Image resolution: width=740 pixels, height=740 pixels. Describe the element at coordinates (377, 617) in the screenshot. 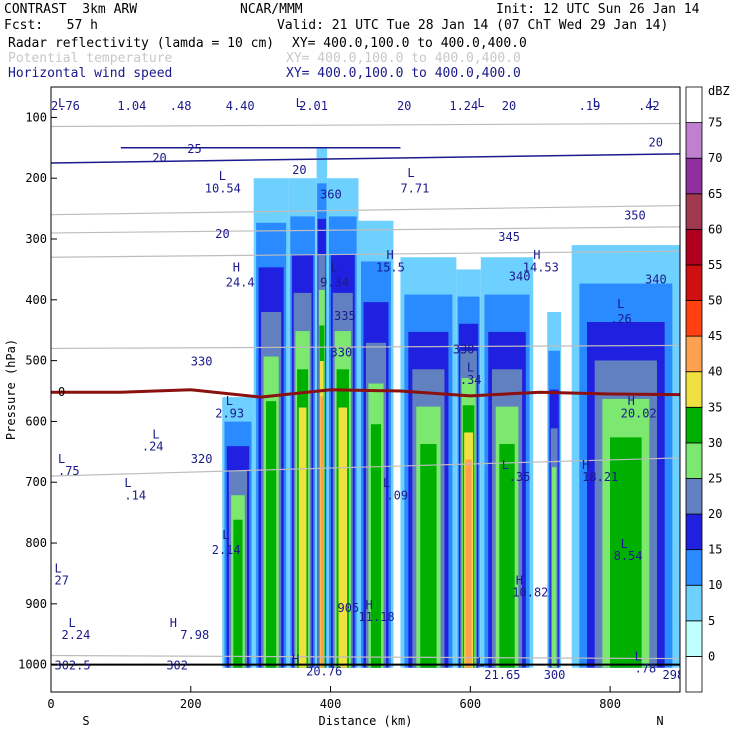

I see `contour-label: 11.18` at that location.